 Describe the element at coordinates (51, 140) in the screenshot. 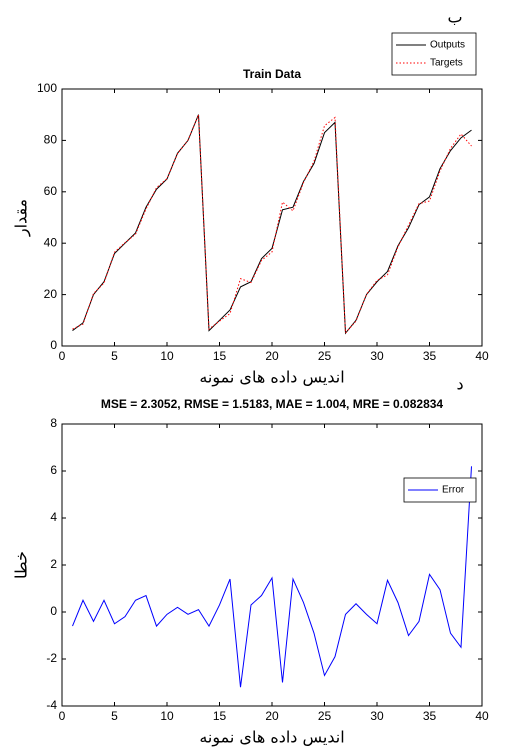

I see `y-tick-label: 80` at that location.